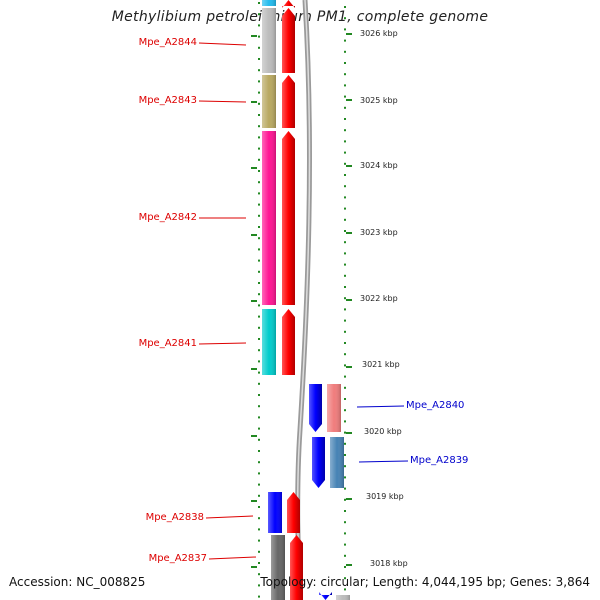 This screenshot has height=600, width=600. I want to click on position-tick-label: 3021 kbp, so click(381, 364).